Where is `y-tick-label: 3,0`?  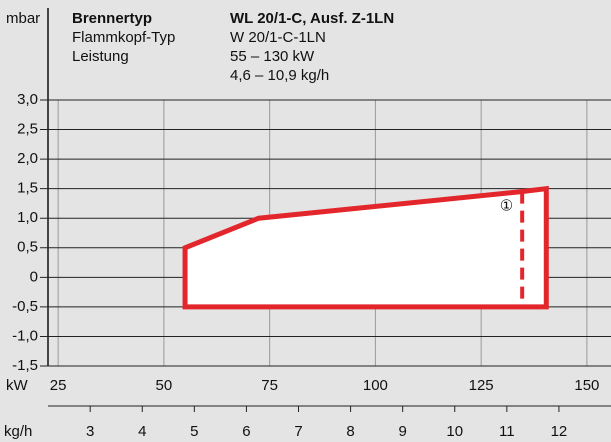 y-tick-label: 3,0 is located at coordinates (27, 99).